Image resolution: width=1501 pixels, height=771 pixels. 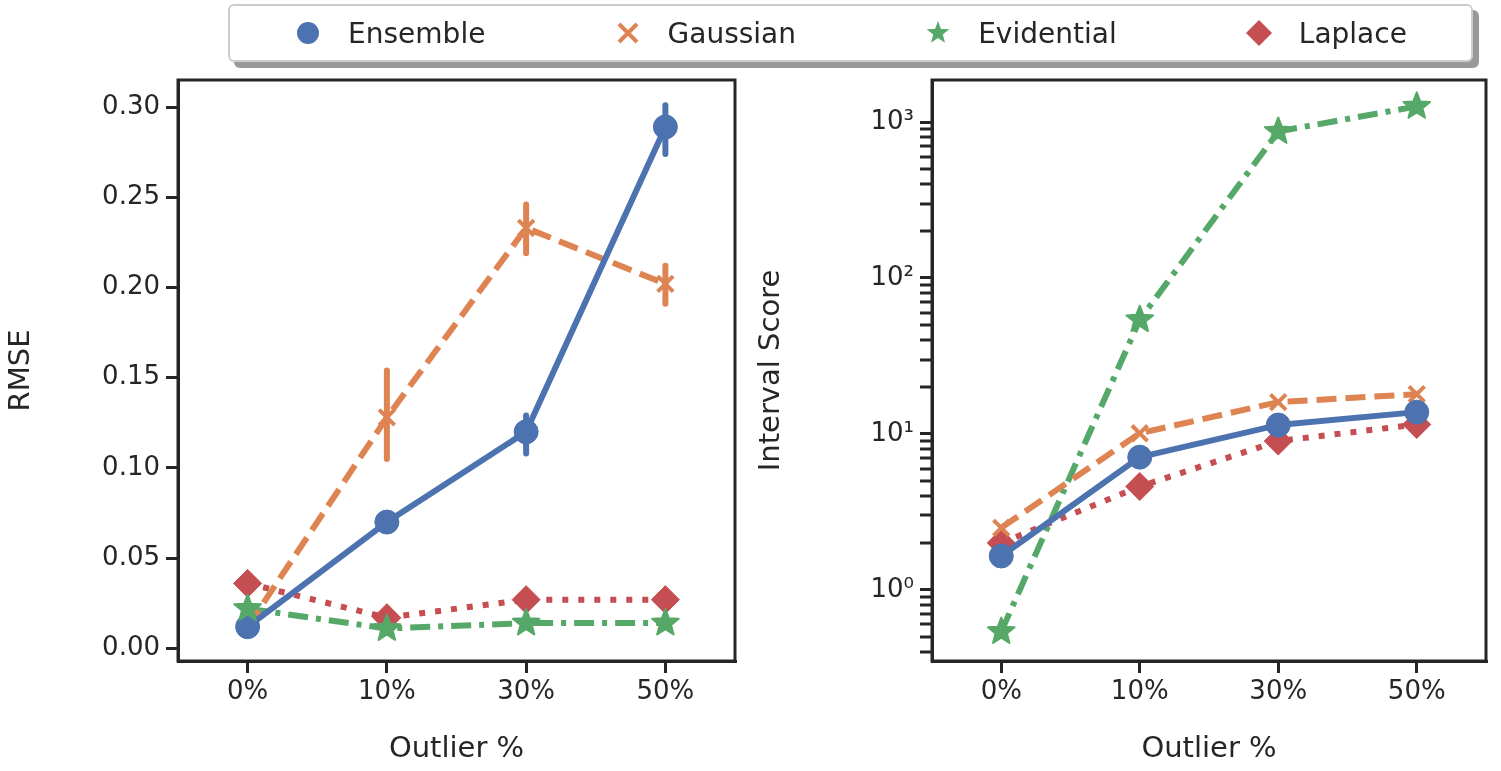 I want to click on y-tick-label: 0.20, so click(x=131, y=285).